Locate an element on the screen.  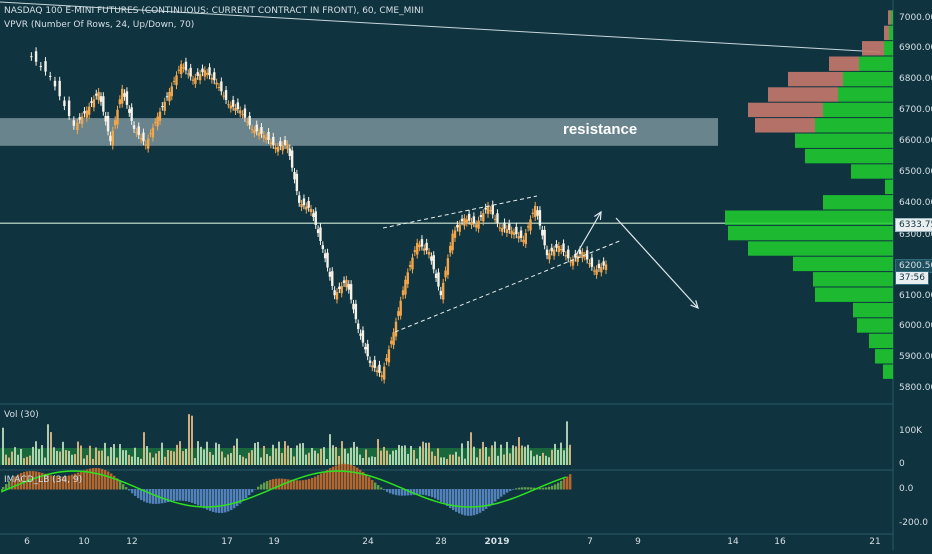
x-tick: 12 is located at coordinates (132, 542).